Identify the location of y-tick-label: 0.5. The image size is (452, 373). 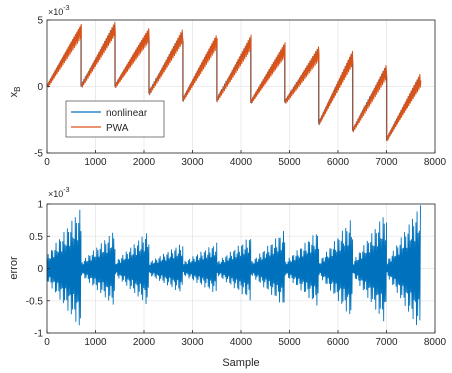
(36, 237).